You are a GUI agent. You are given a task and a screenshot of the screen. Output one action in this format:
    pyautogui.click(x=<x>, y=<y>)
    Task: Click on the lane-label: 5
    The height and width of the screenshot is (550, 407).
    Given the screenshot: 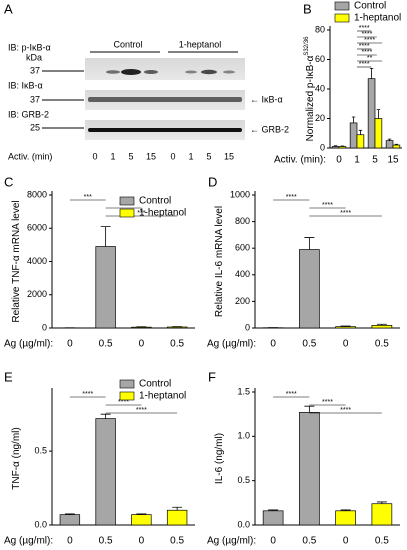 What is the action you would take?
    pyautogui.click(x=130, y=156)
    